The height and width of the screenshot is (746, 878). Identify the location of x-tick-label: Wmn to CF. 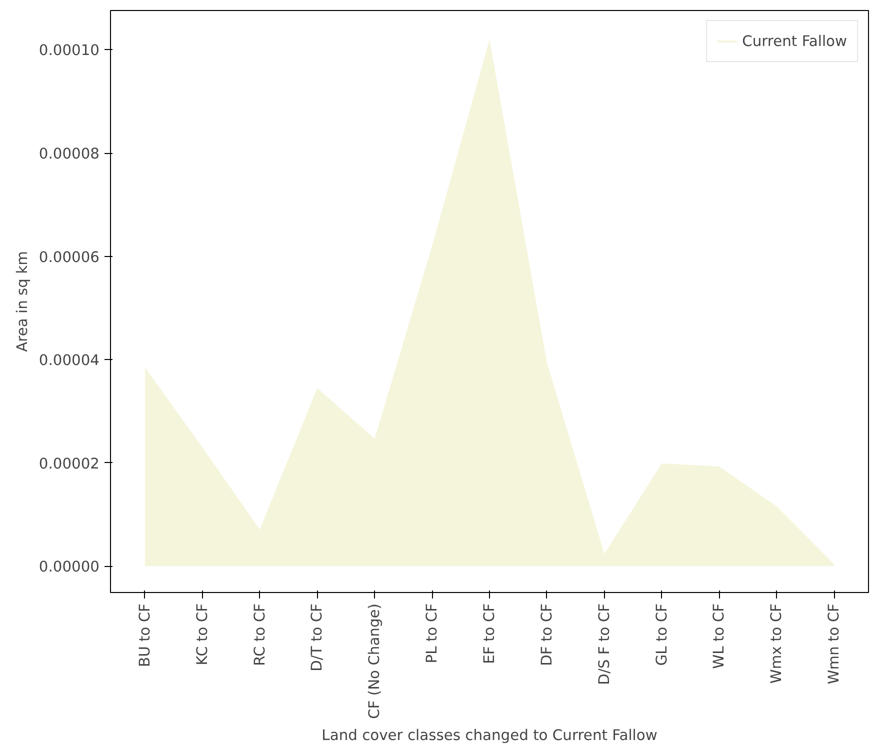
(834, 643).